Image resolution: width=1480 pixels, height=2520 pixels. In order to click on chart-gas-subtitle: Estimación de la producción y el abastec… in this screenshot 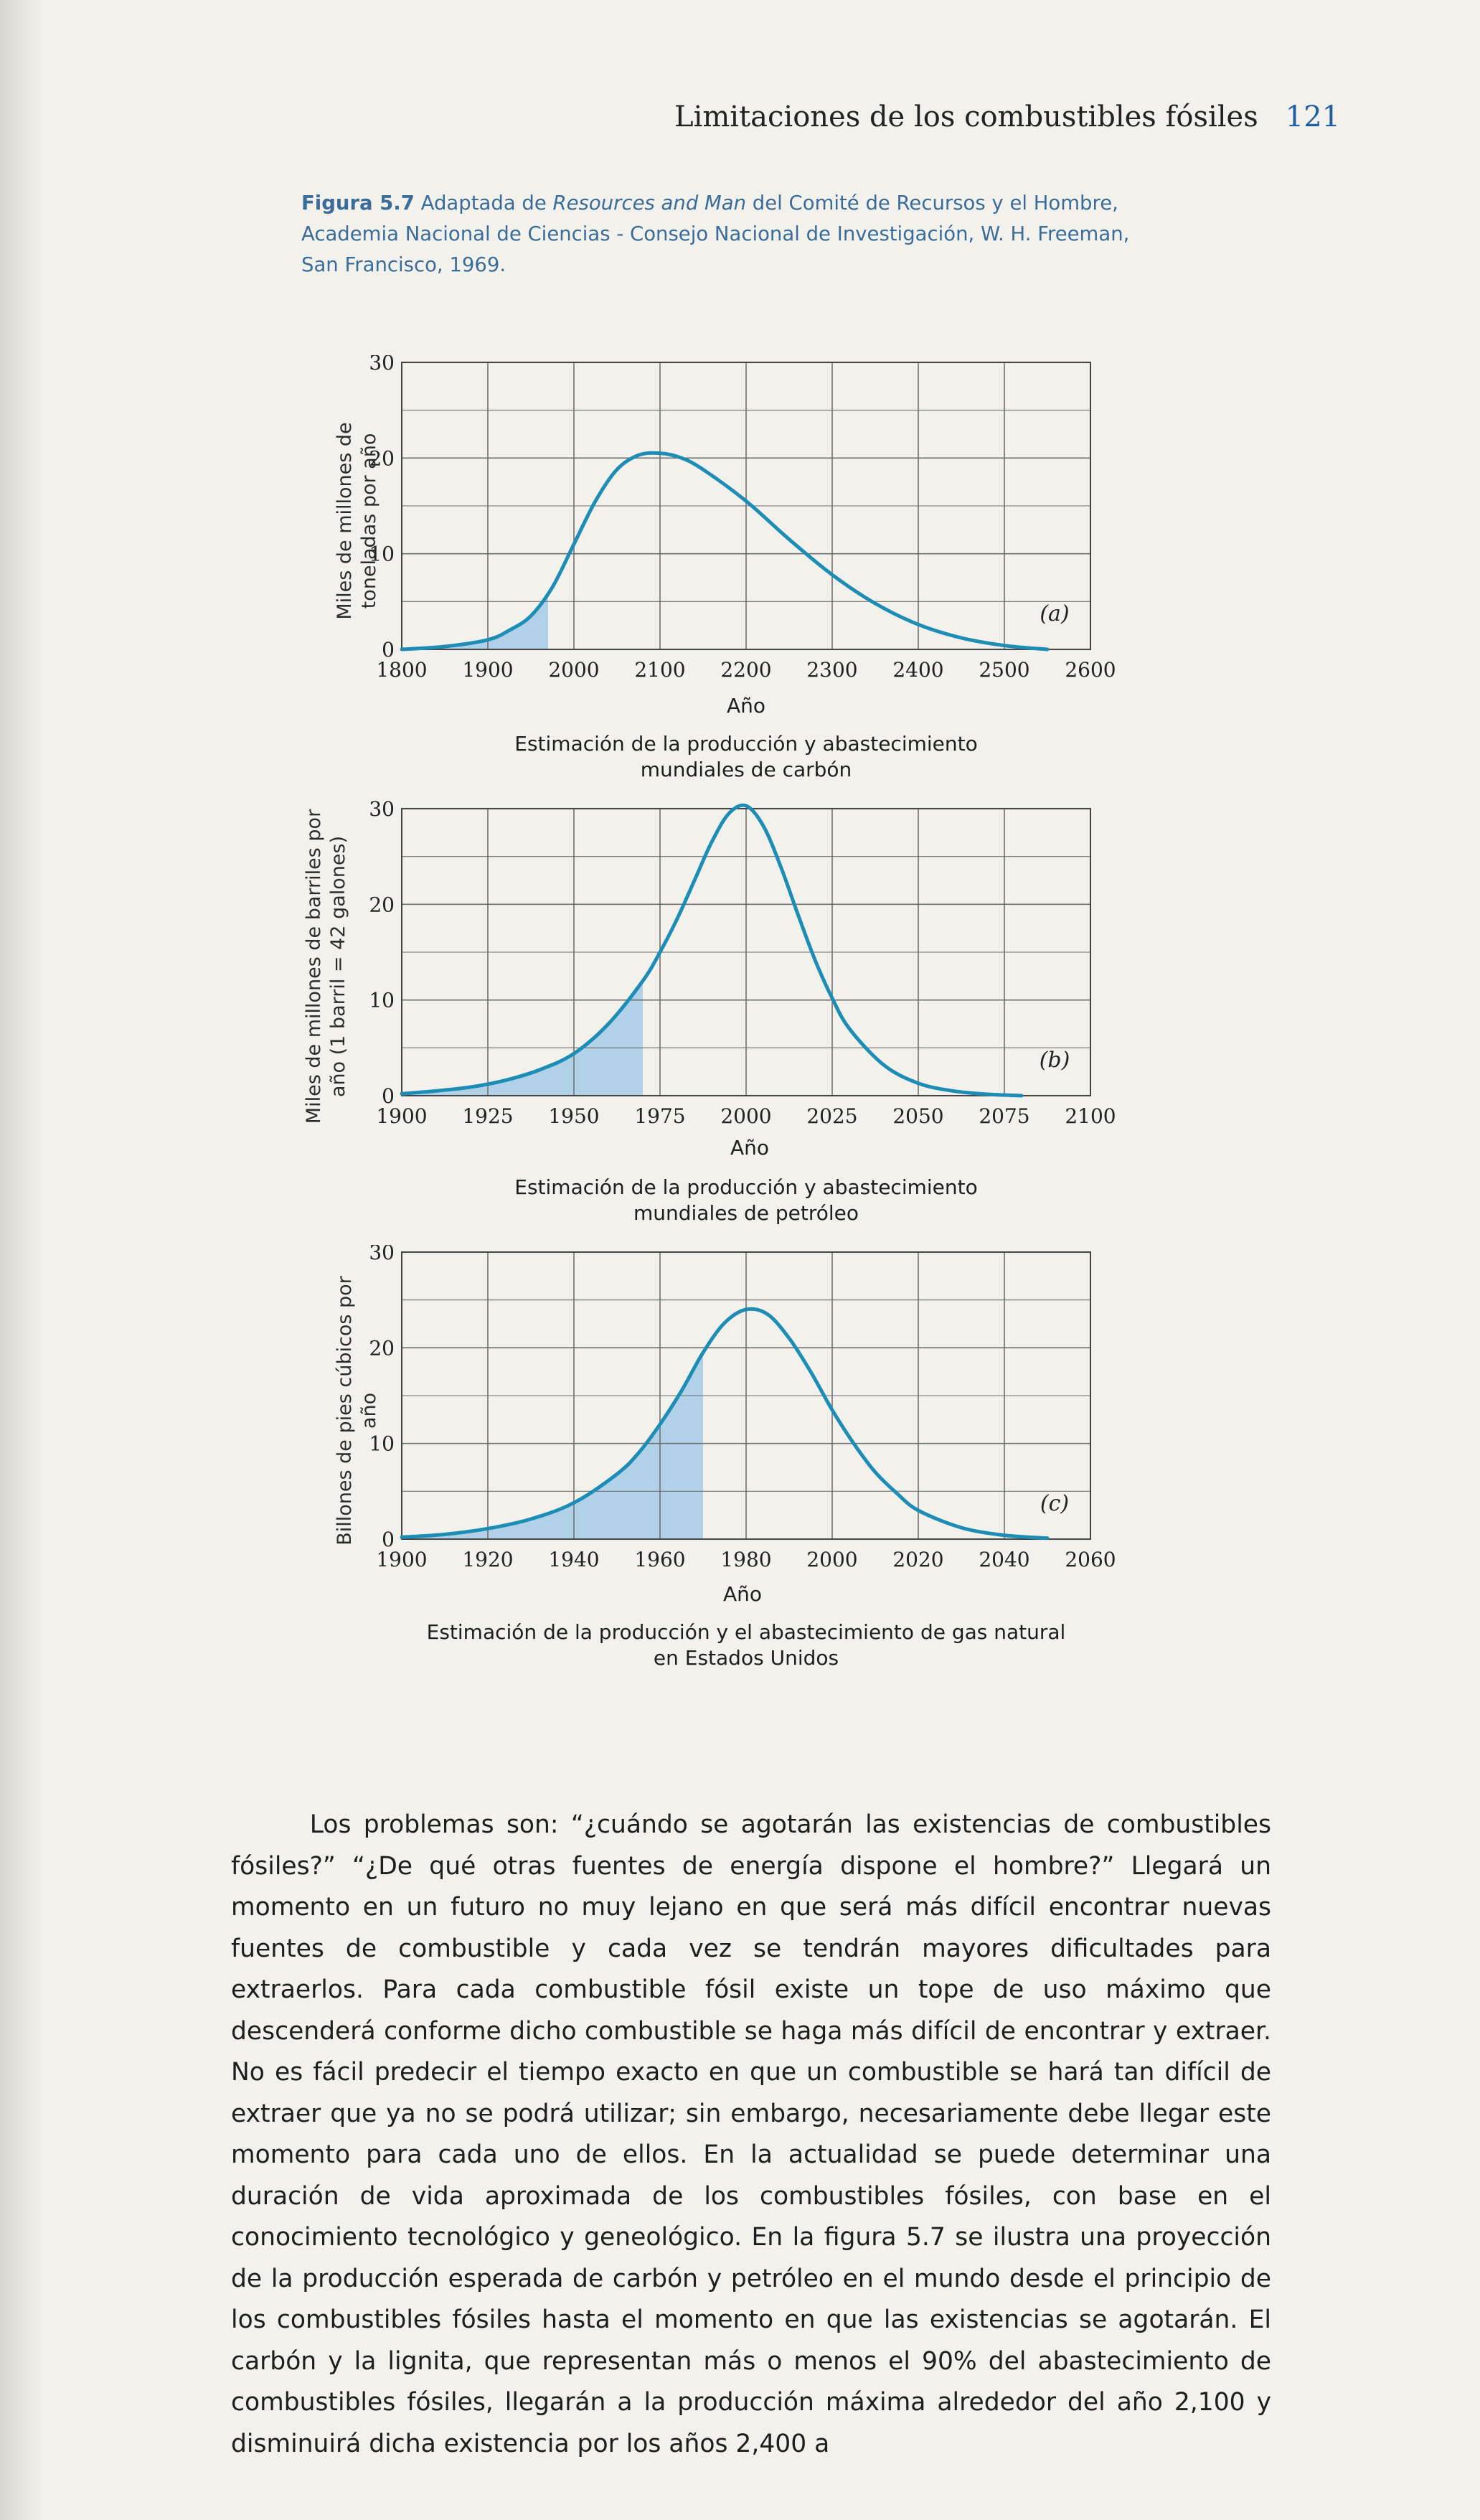, I will do `click(746, 1645)`.